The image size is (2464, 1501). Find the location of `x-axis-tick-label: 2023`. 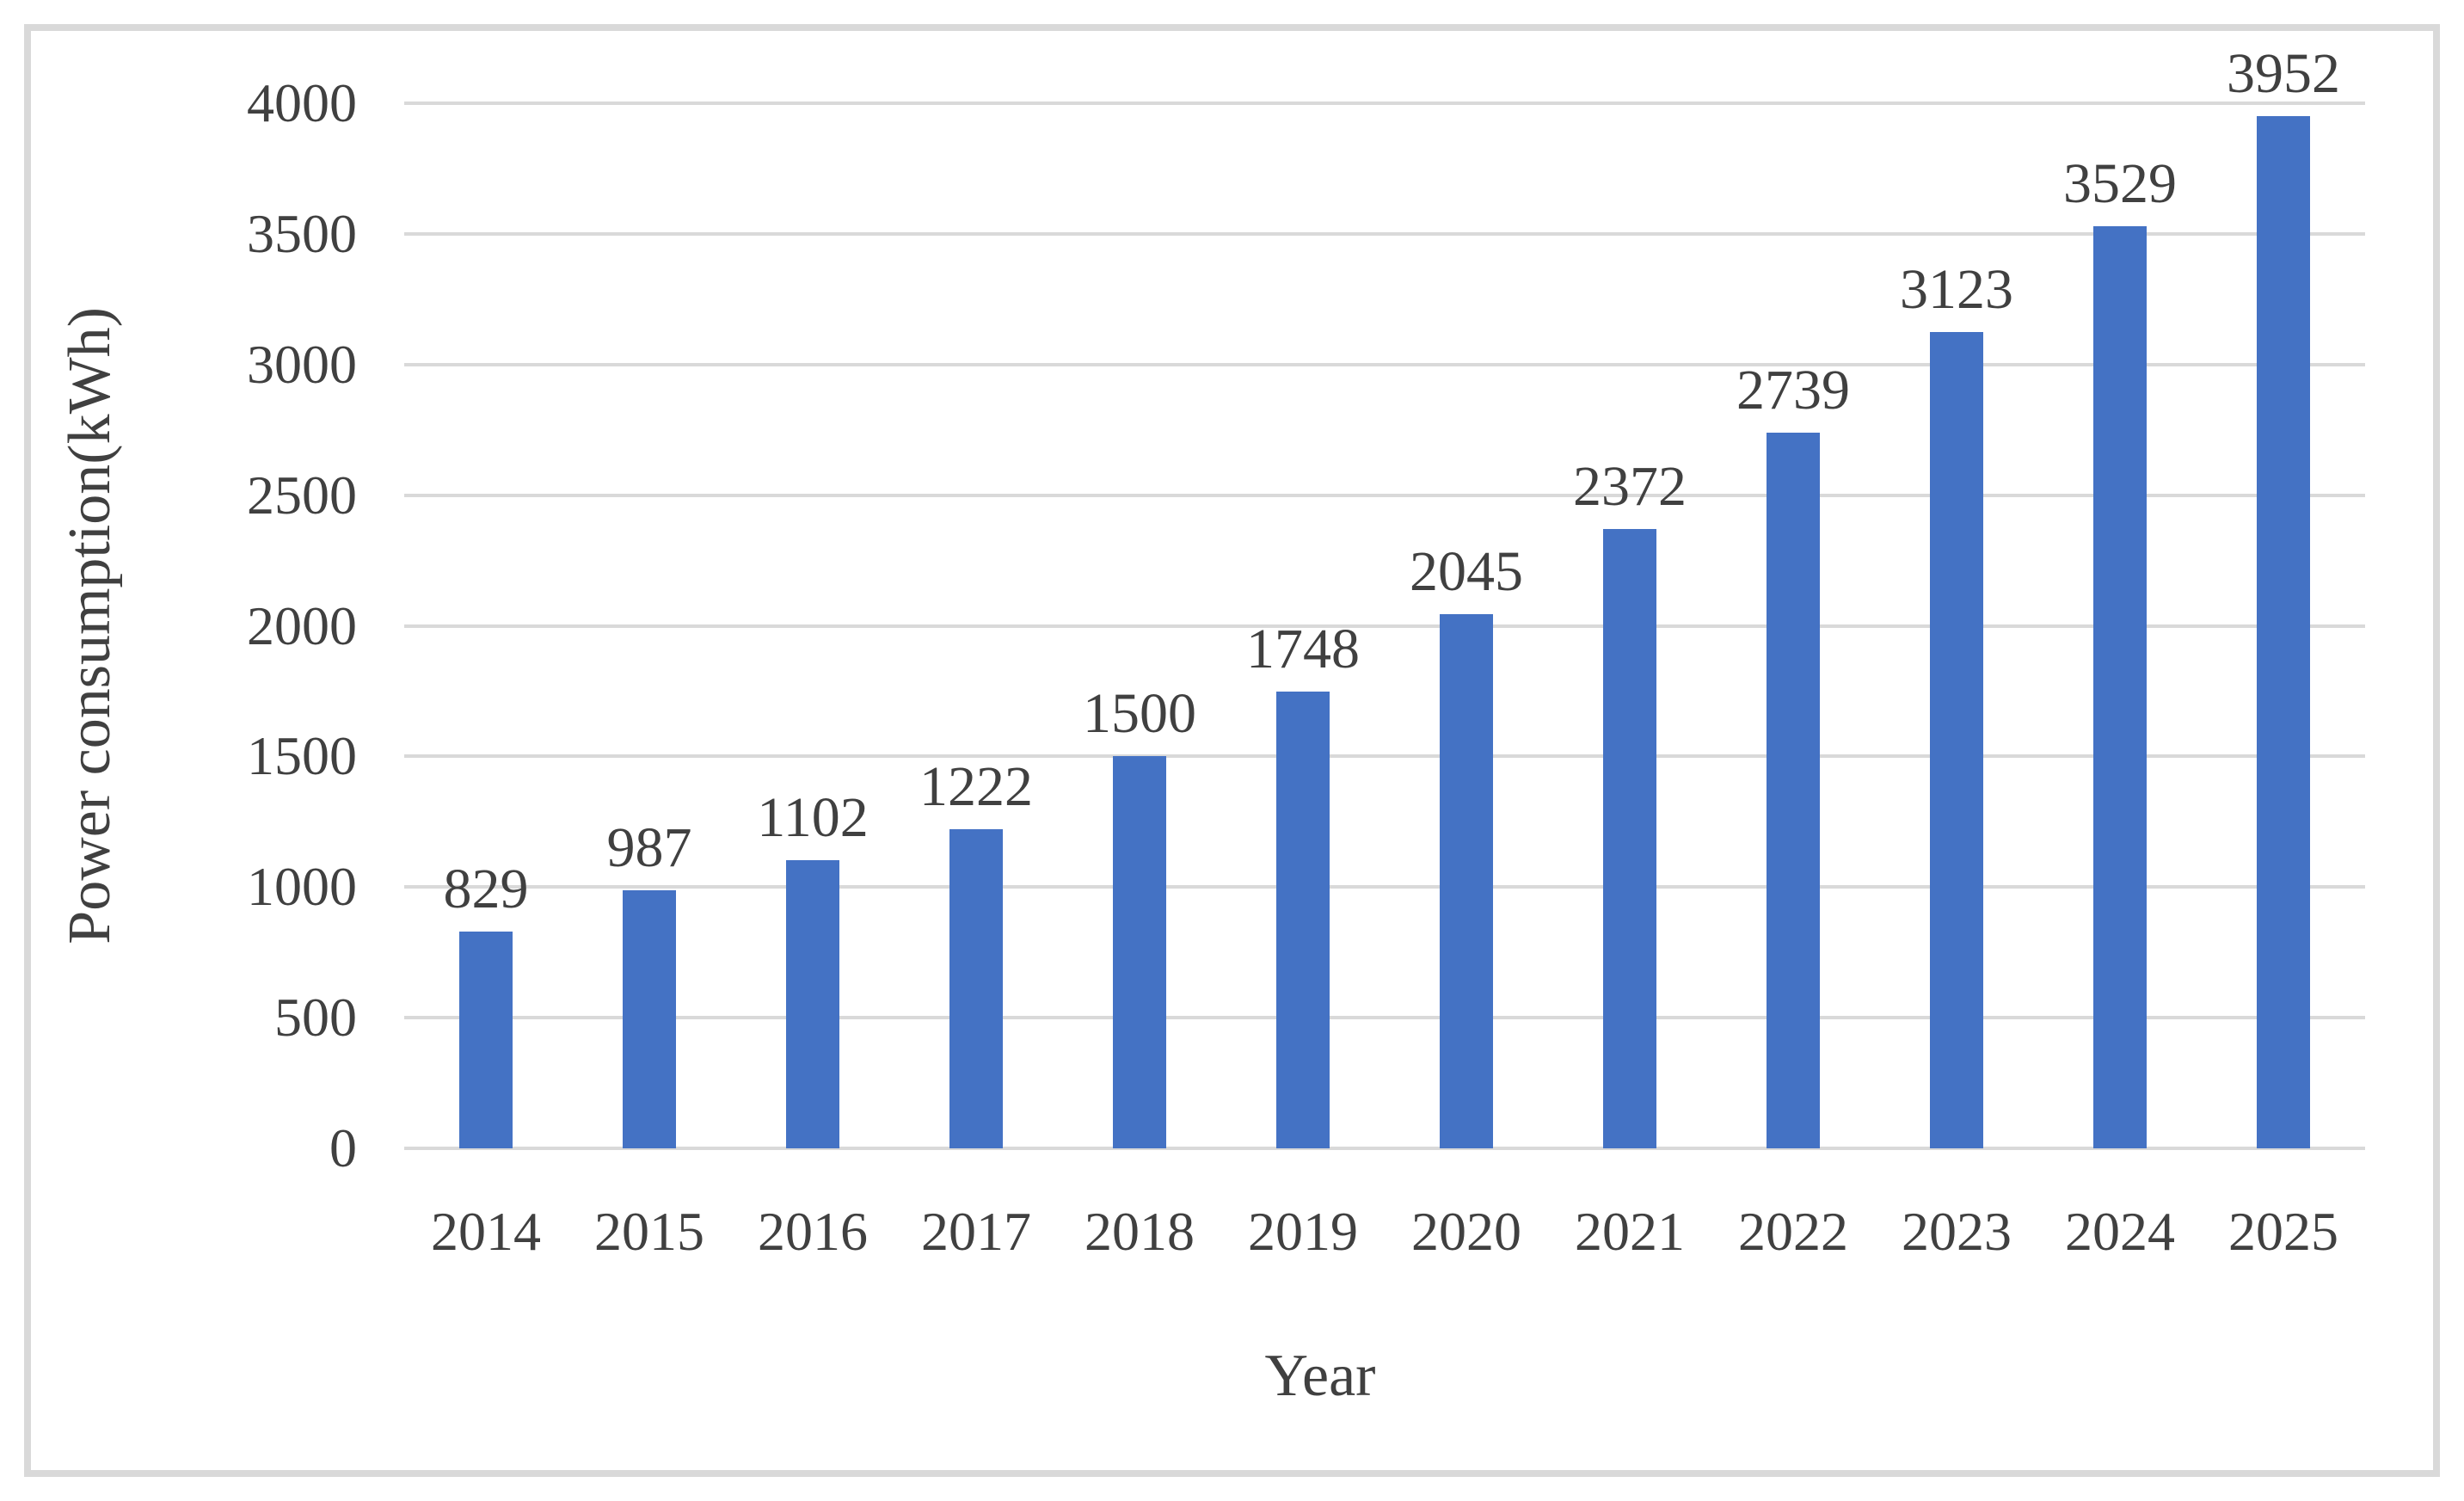

x-axis-tick-label: 2023 is located at coordinates (1957, 1231).